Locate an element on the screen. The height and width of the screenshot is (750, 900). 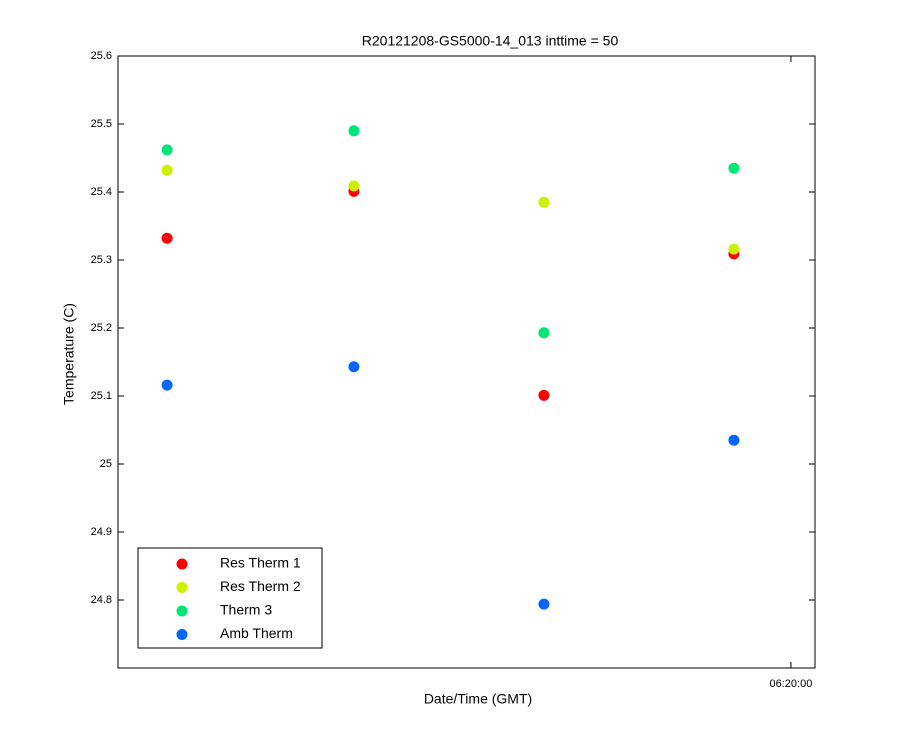
y-tick-label: 25 is located at coordinates (106, 464).